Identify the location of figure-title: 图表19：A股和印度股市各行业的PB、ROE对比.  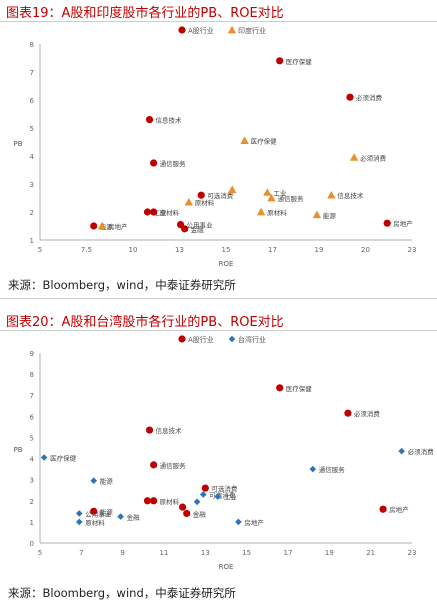
(145, 13).